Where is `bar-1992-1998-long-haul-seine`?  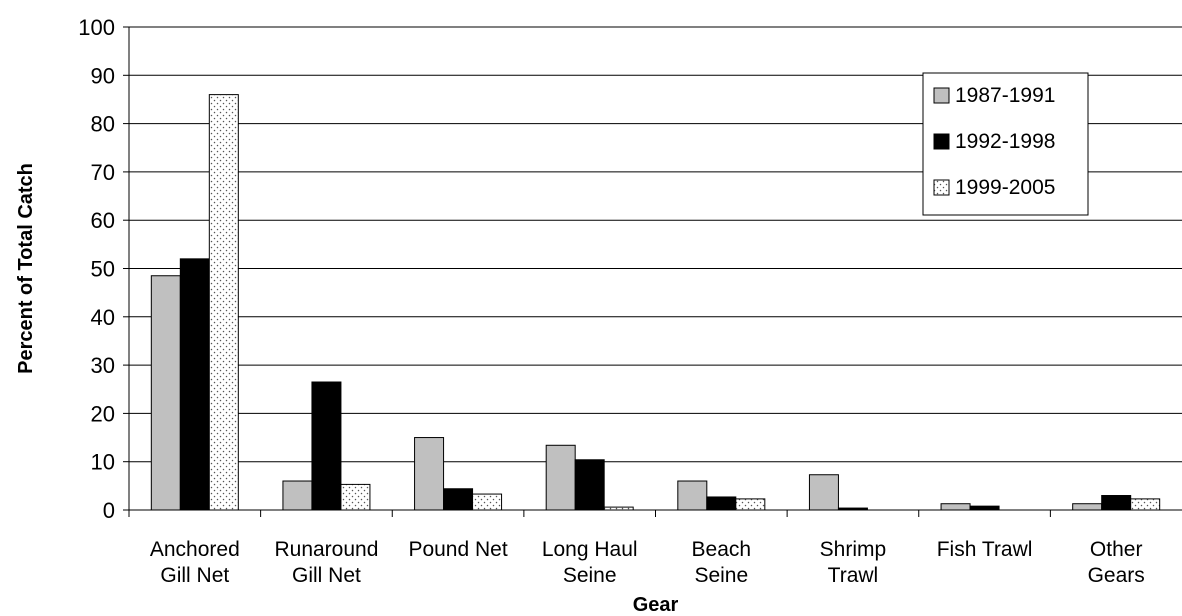 bar-1992-1998-long-haul-seine is located at coordinates (589, 485).